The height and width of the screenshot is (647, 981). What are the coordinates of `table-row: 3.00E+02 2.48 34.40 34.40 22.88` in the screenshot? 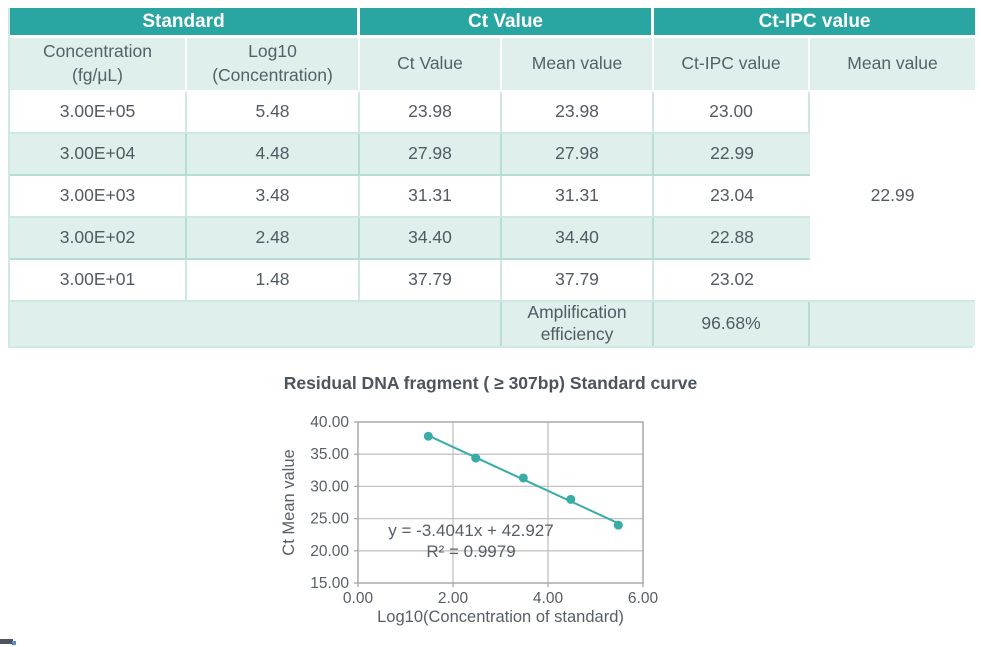 It's located at (492, 239).